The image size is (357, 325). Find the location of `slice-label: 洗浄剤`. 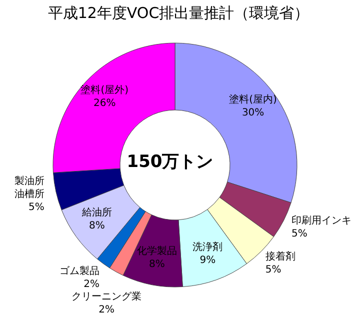

slice-label: 洗浄剤 is located at coordinates (207, 246).